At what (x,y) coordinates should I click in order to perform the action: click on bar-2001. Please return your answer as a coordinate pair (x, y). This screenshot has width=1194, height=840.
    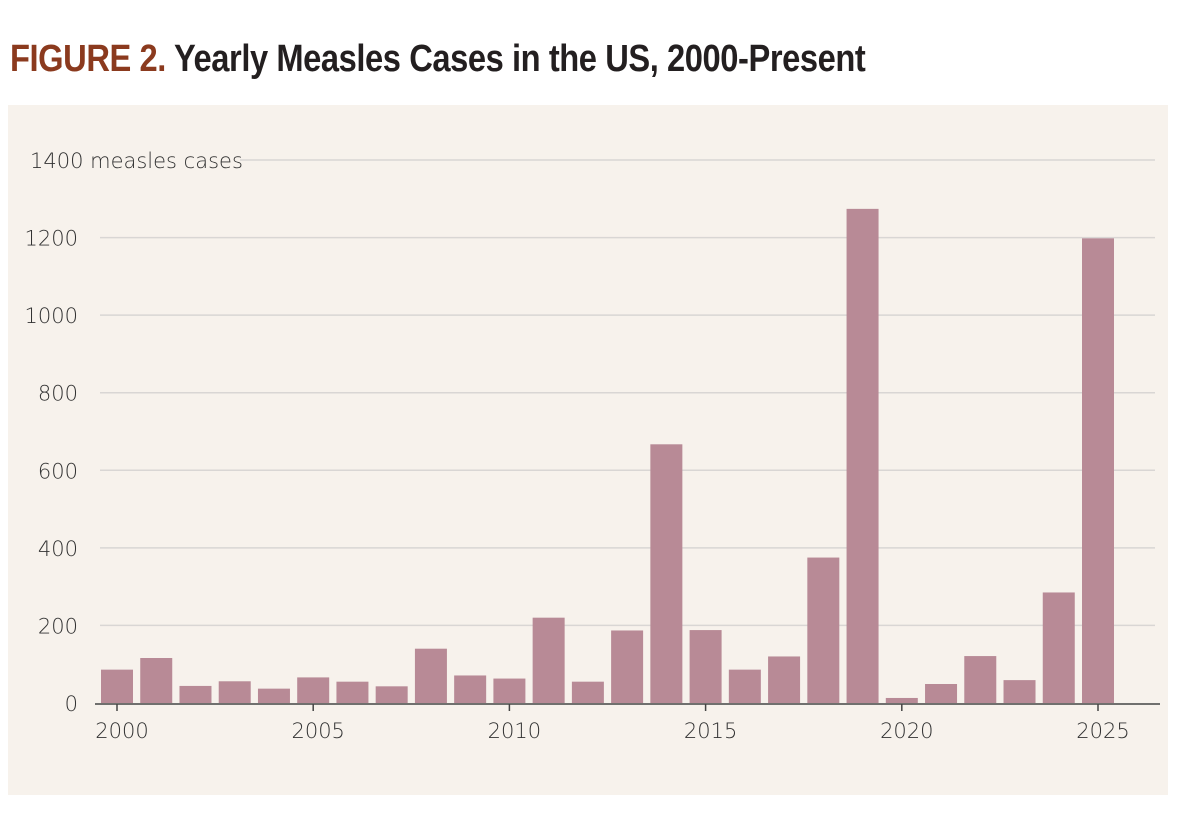
    Looking at the image, I should click on (156, 680).